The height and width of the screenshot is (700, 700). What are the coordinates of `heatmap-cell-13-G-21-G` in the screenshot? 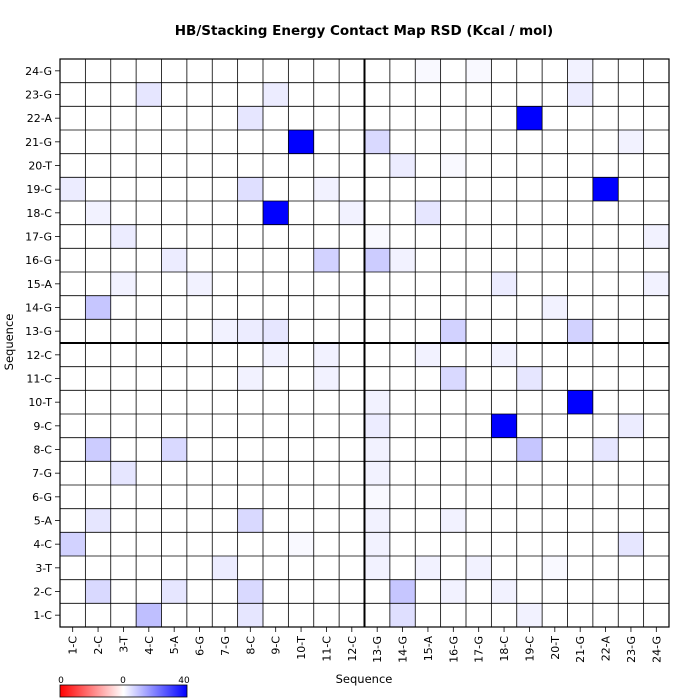 It's located at (580, 331).